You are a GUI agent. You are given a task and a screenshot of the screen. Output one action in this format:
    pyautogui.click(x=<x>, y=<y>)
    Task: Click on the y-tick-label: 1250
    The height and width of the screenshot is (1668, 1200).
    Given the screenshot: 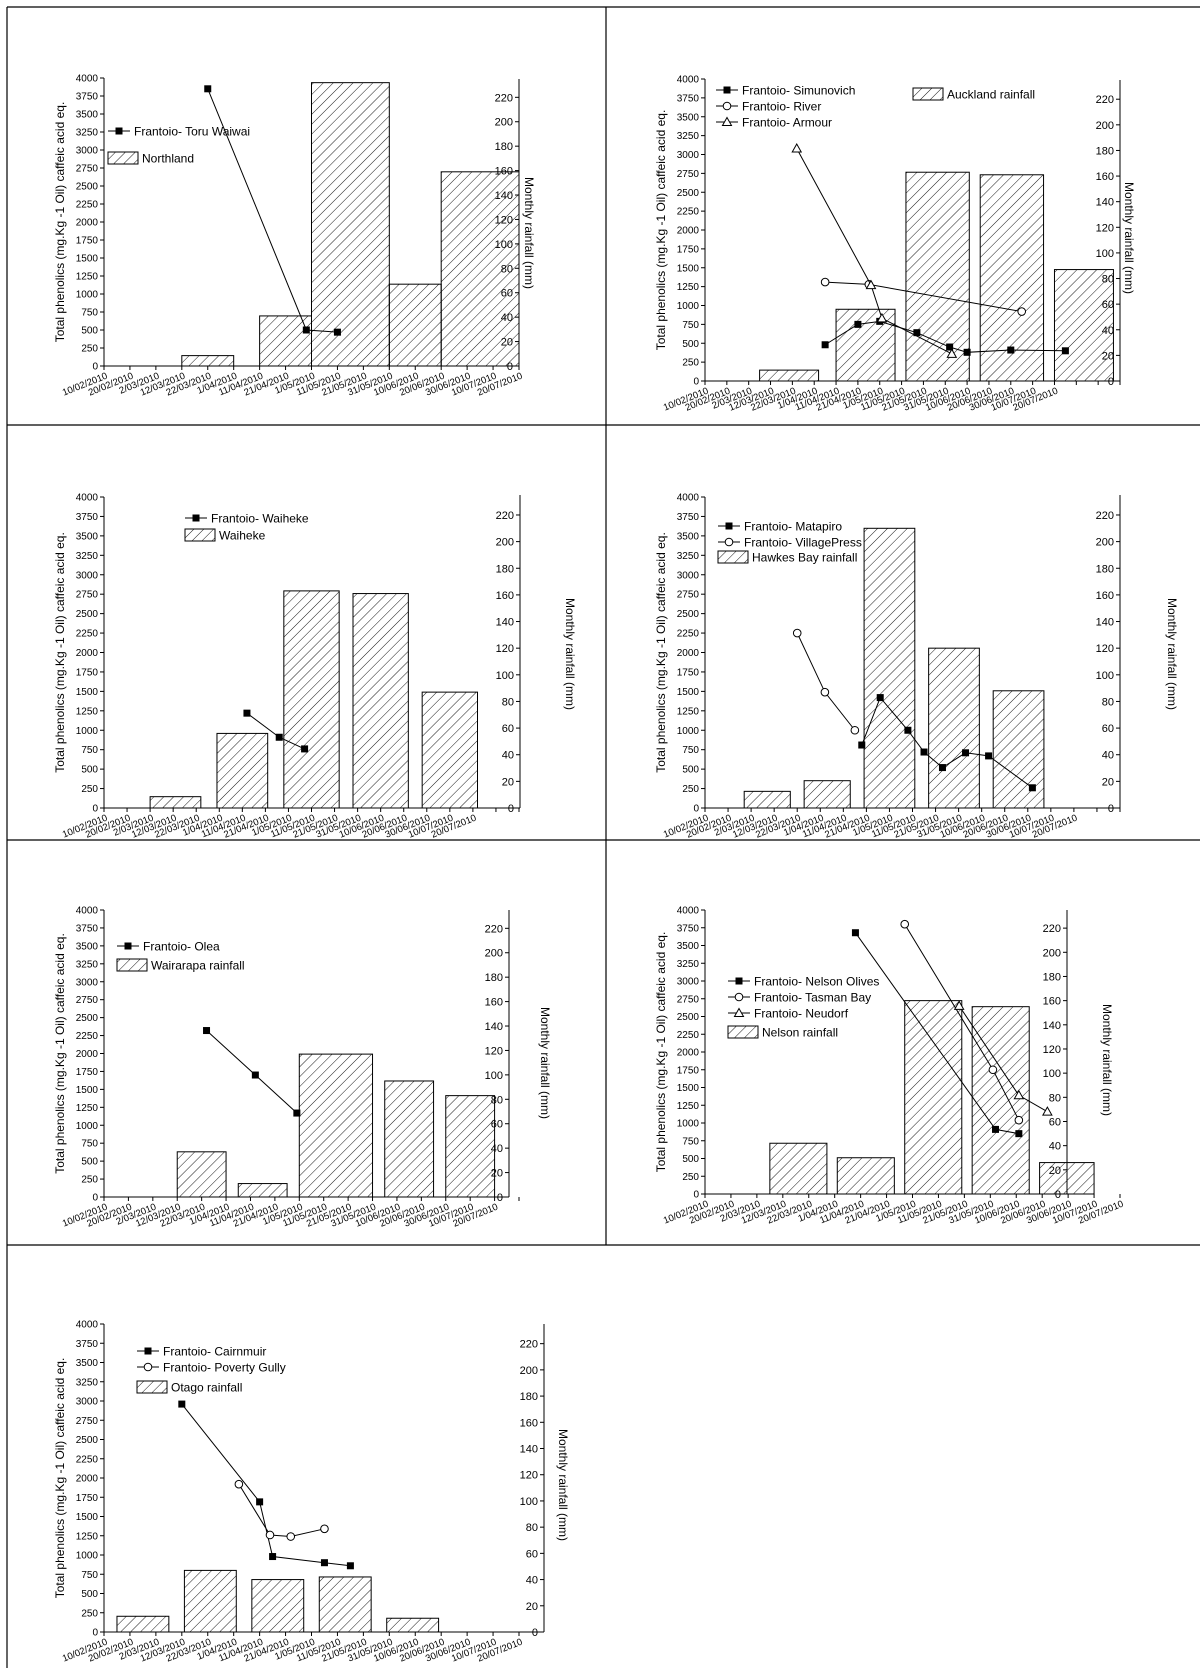 What is the action you would take?
    pyautogui.click(x=688, y=711)
    